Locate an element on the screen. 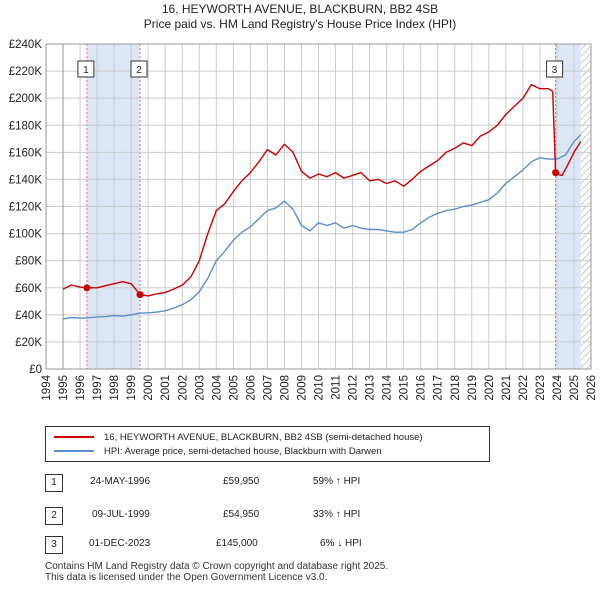 The height and width of the screenshot is (590, 600). sale-badge-label: 1 is located at coordinates (86, 70).